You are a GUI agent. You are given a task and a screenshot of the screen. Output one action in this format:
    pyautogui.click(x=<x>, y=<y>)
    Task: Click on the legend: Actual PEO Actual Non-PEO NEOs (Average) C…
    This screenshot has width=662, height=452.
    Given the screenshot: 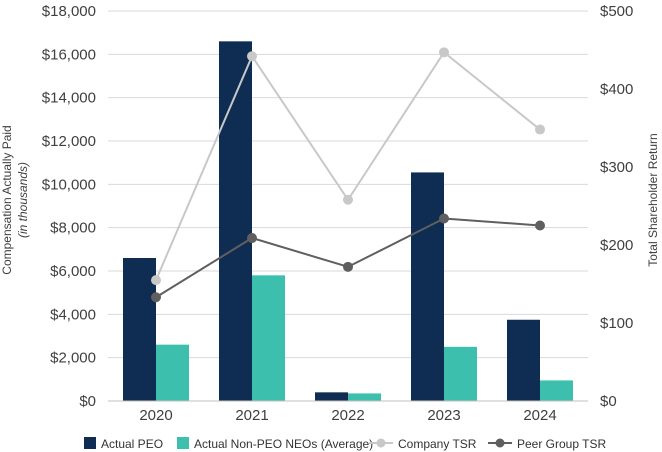 What is the action you would take?
    pyautogui.click(x=345, y=444)
    